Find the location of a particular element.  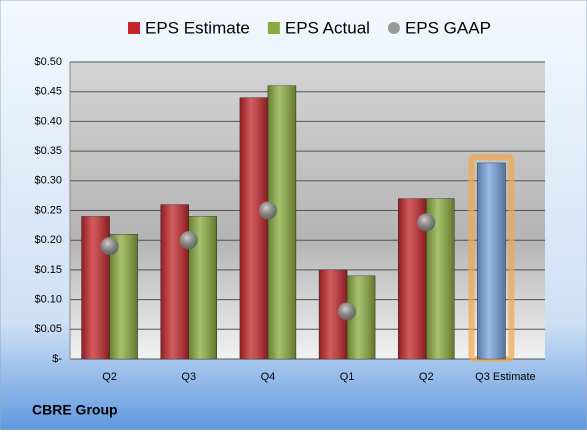

legend-label: EPS Actual is located at coordinates (327, 27).